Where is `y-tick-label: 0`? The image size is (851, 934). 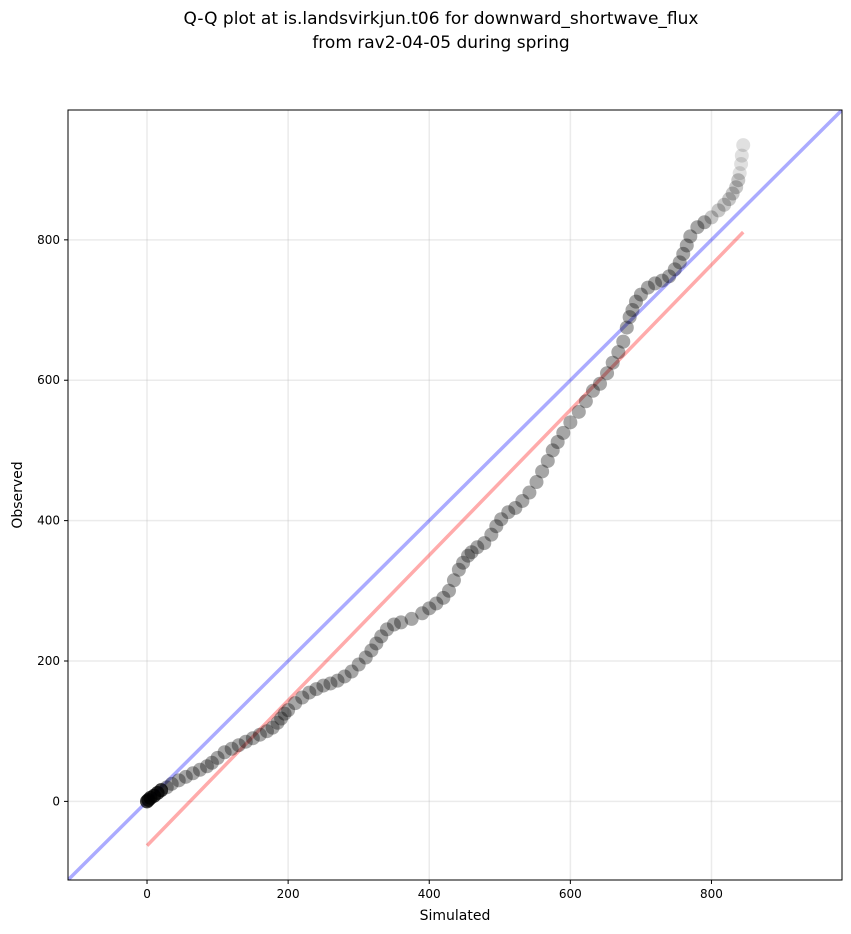
y-tick-label: 0 is located at coordinates (56, 801).